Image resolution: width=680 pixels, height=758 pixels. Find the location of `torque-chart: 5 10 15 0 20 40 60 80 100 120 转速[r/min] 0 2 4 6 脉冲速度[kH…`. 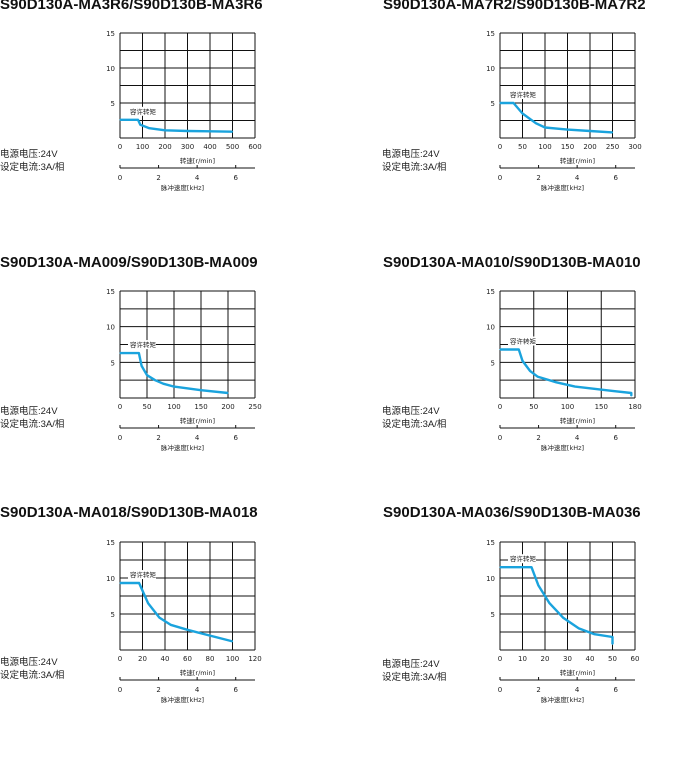

torque-chart: 5 10 15 0 20 40 60 80 100 120 转速[r/min] 0 2 4 6 脉冲速度[kH… is located at coordinates (184, 621).